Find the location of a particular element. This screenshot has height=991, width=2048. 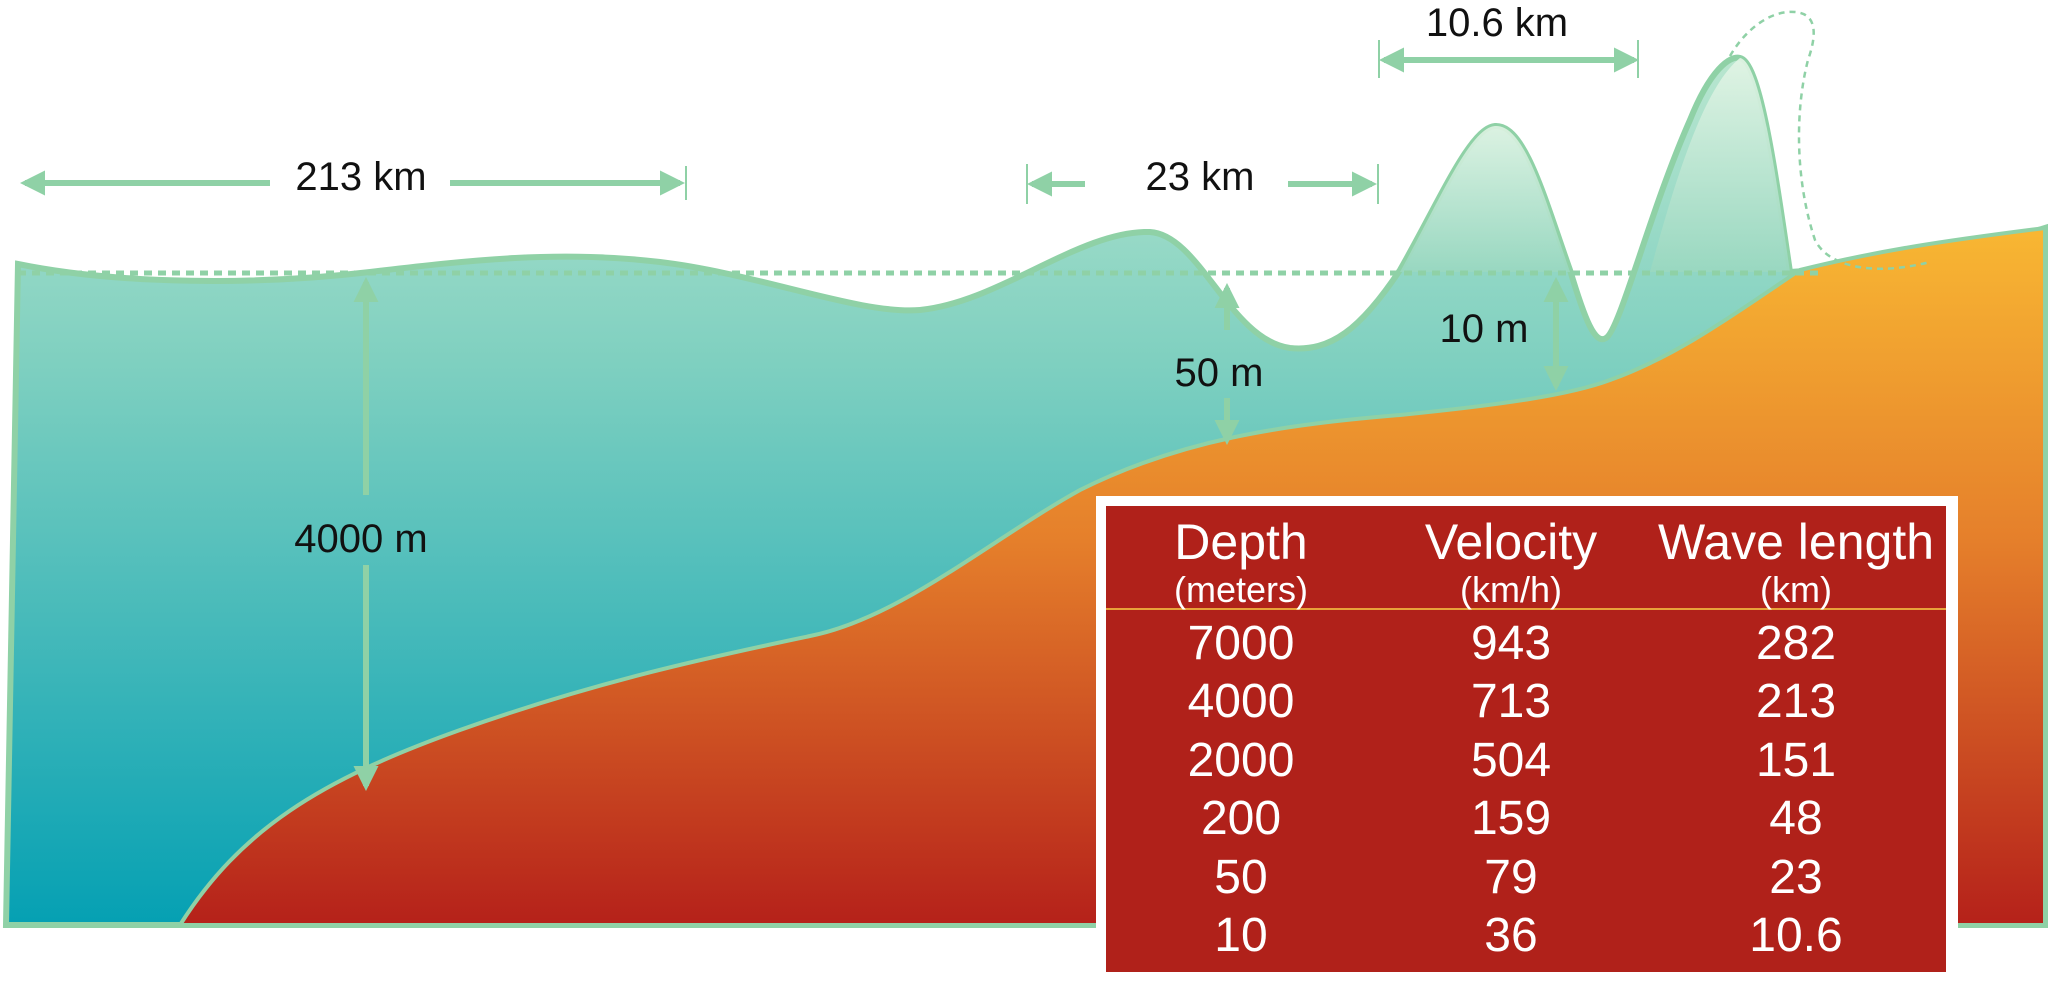

table-row: 200 159 48 is located at coordinates (1526, 819).